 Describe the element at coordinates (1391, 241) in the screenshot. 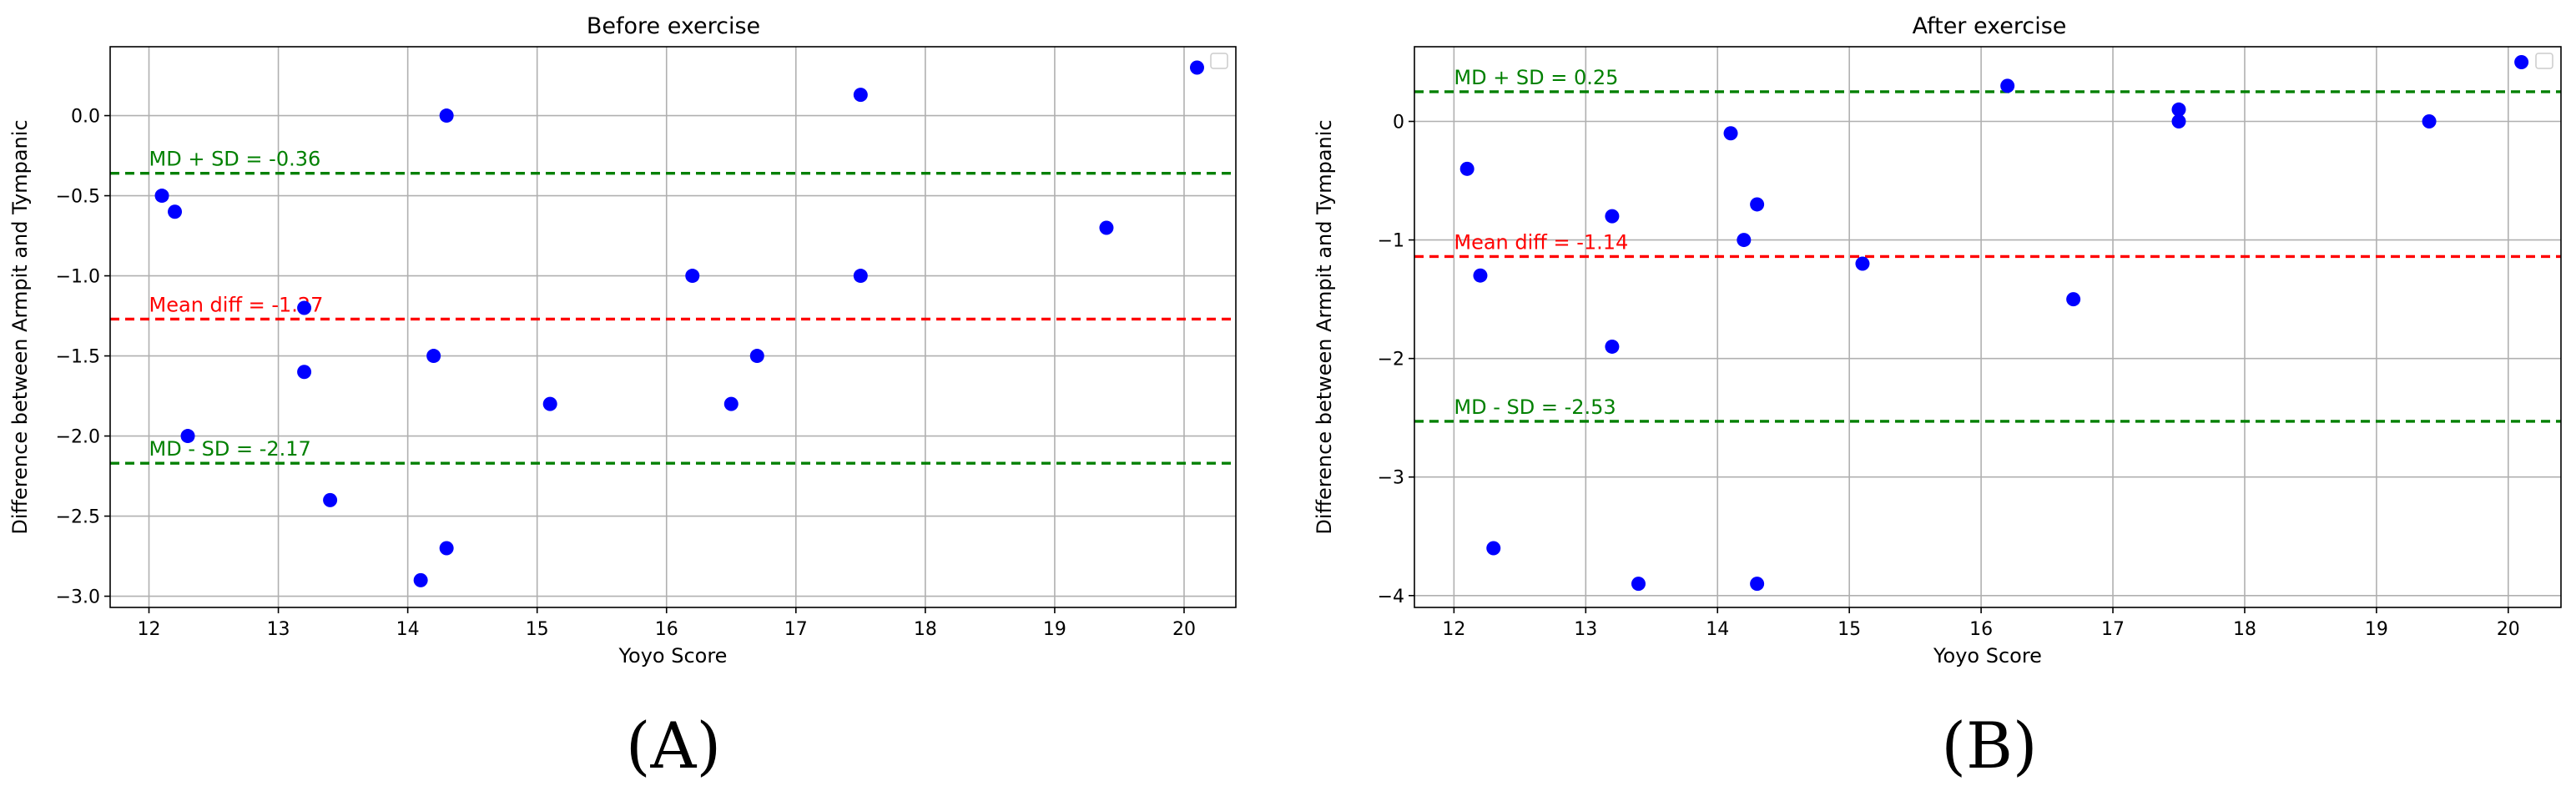

I see `y-tick-label: −1` at that location.